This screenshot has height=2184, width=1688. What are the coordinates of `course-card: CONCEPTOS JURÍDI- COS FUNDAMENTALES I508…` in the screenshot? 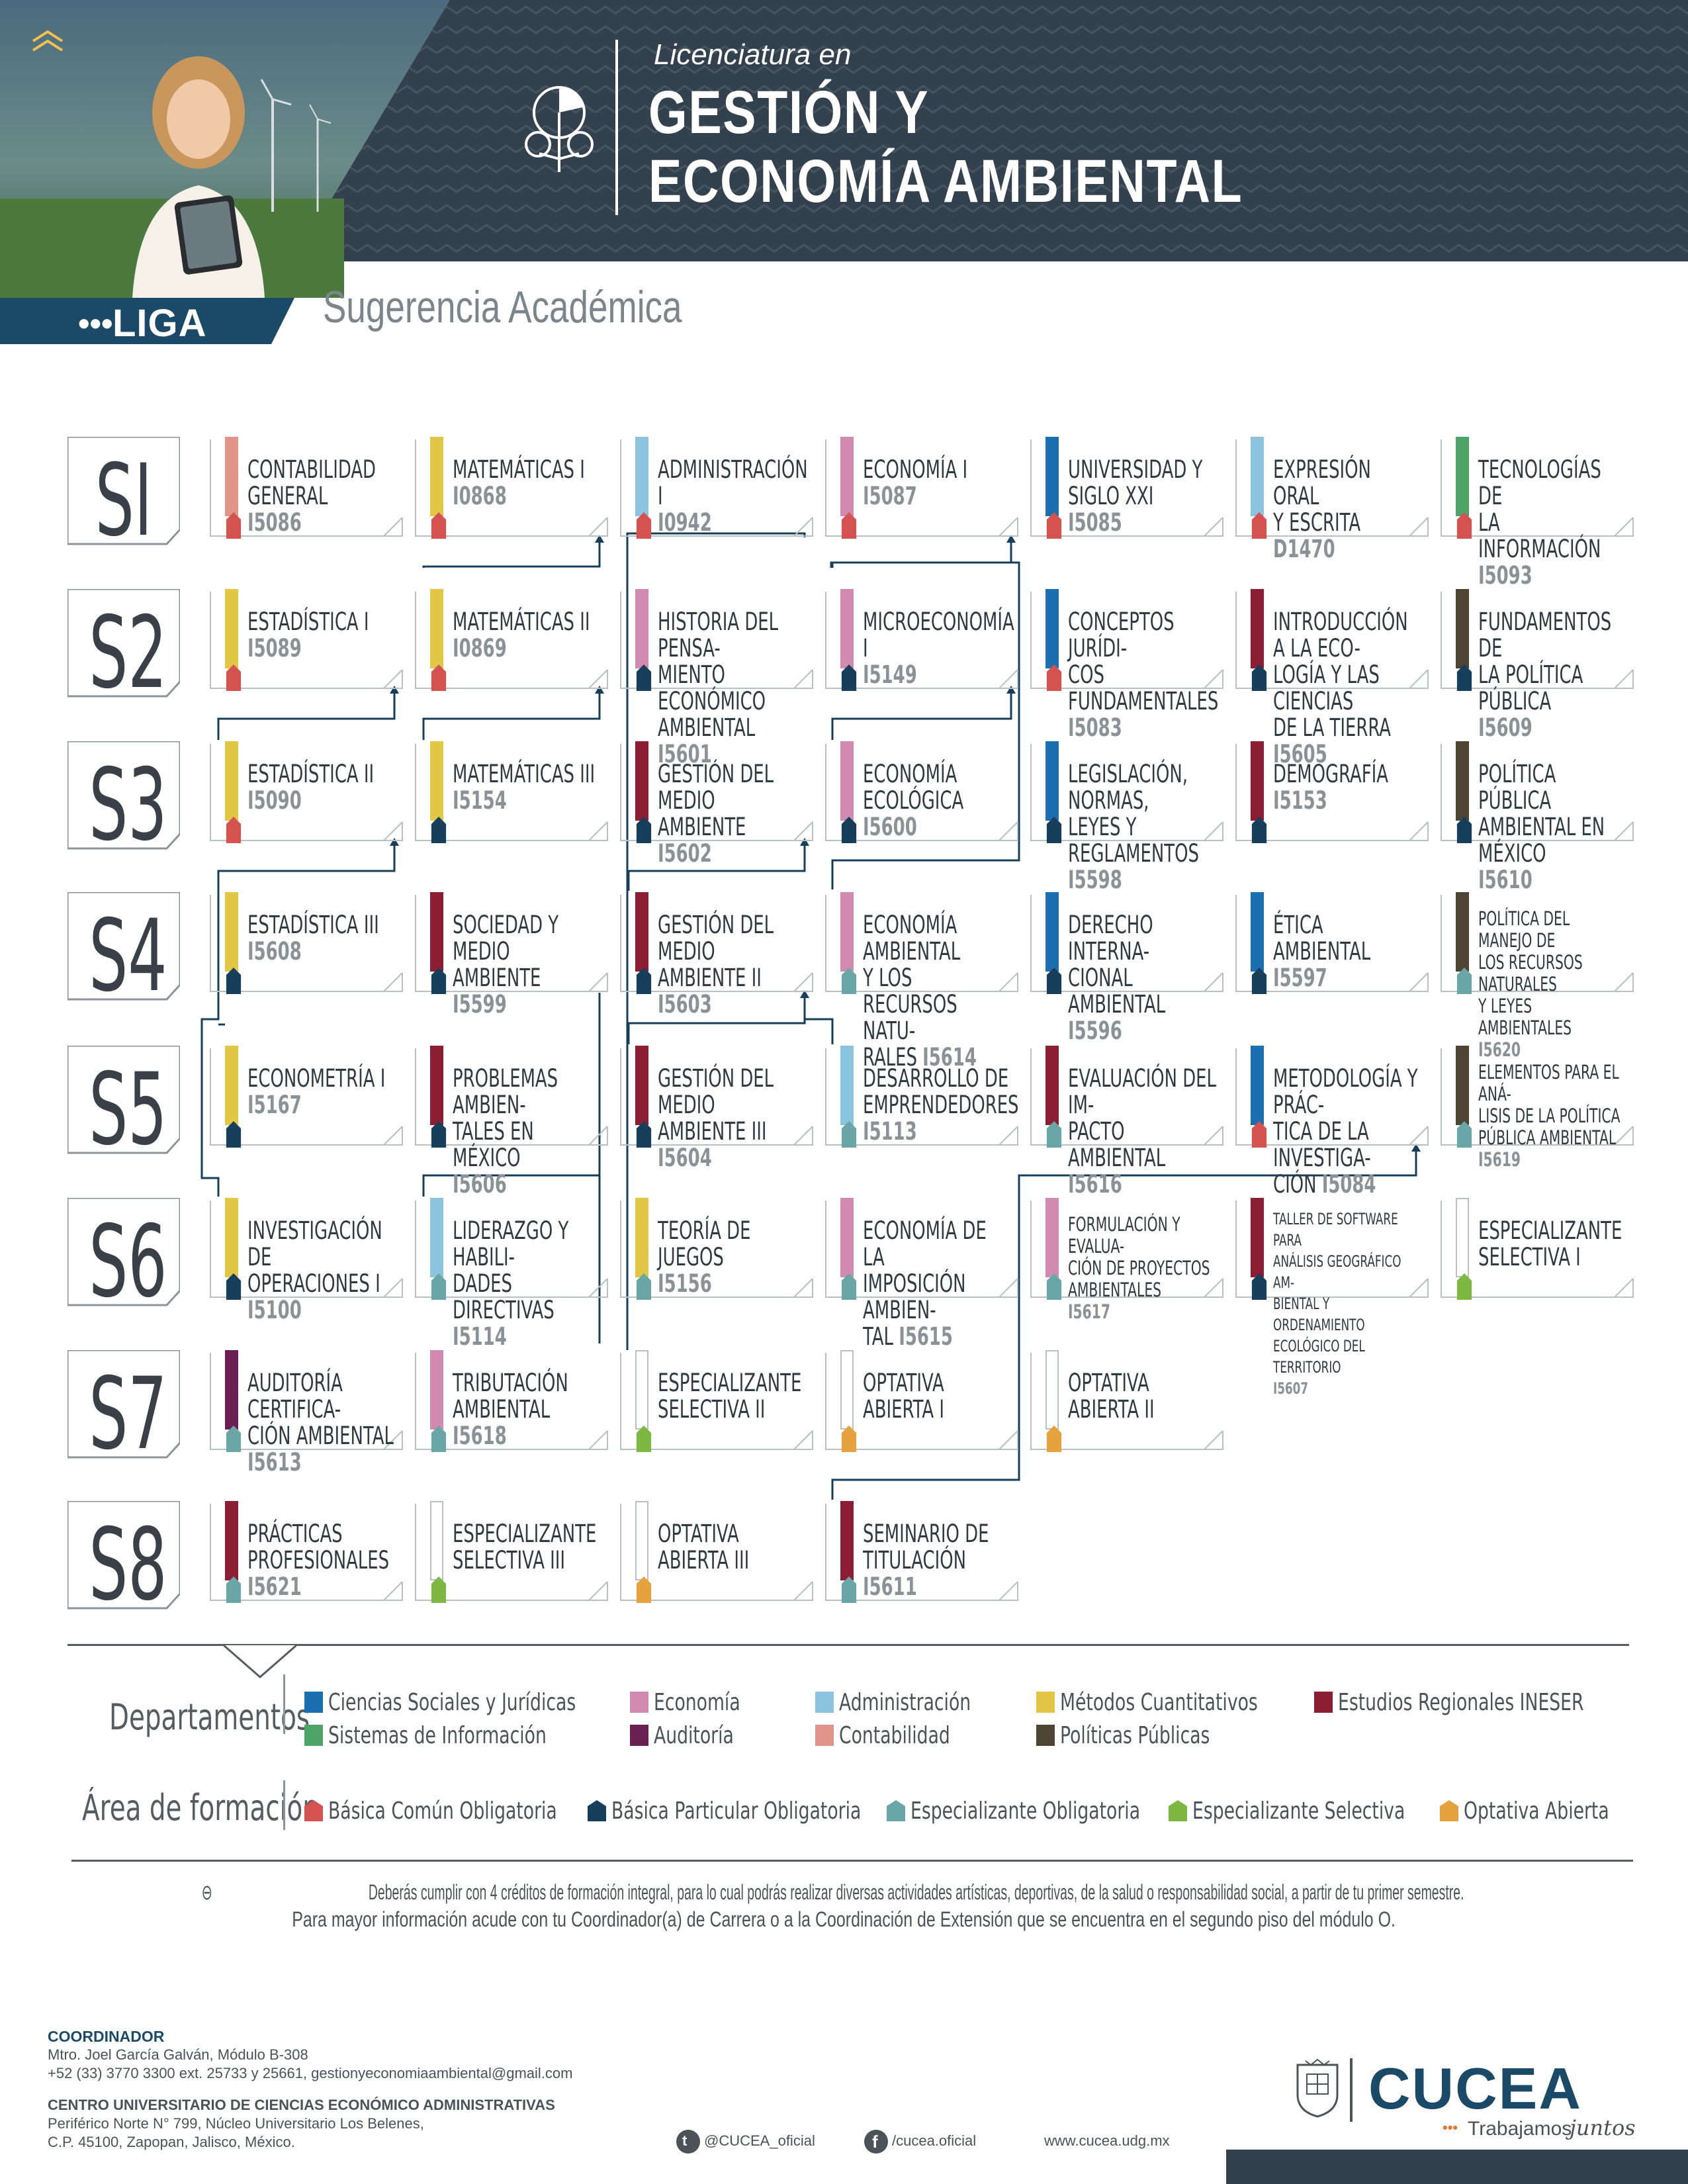 It's located at (1126, 665).